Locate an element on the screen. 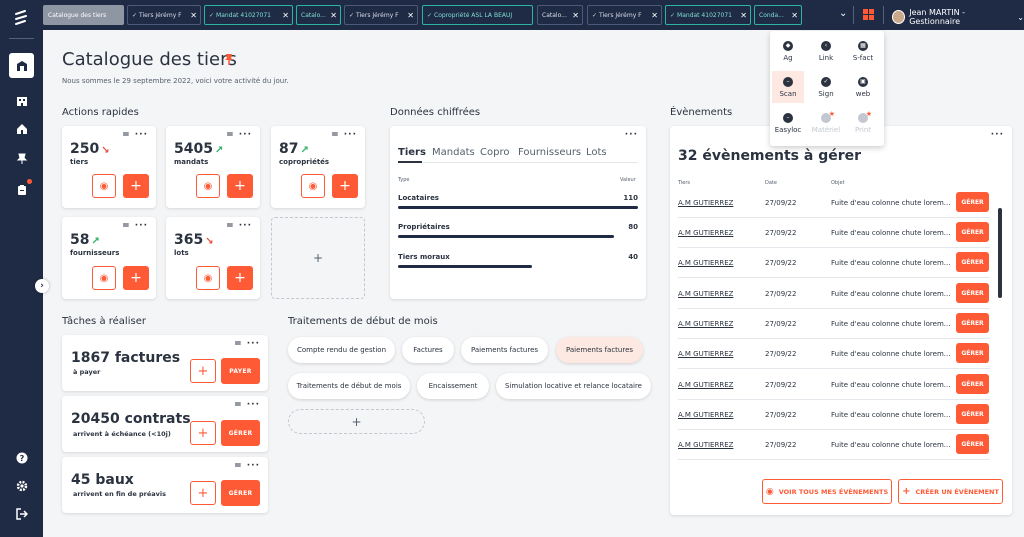 The height and width of the screenshot is (537, 1024). pill-traitements: Traitements de début de mois is located at coordinates (349, 386).